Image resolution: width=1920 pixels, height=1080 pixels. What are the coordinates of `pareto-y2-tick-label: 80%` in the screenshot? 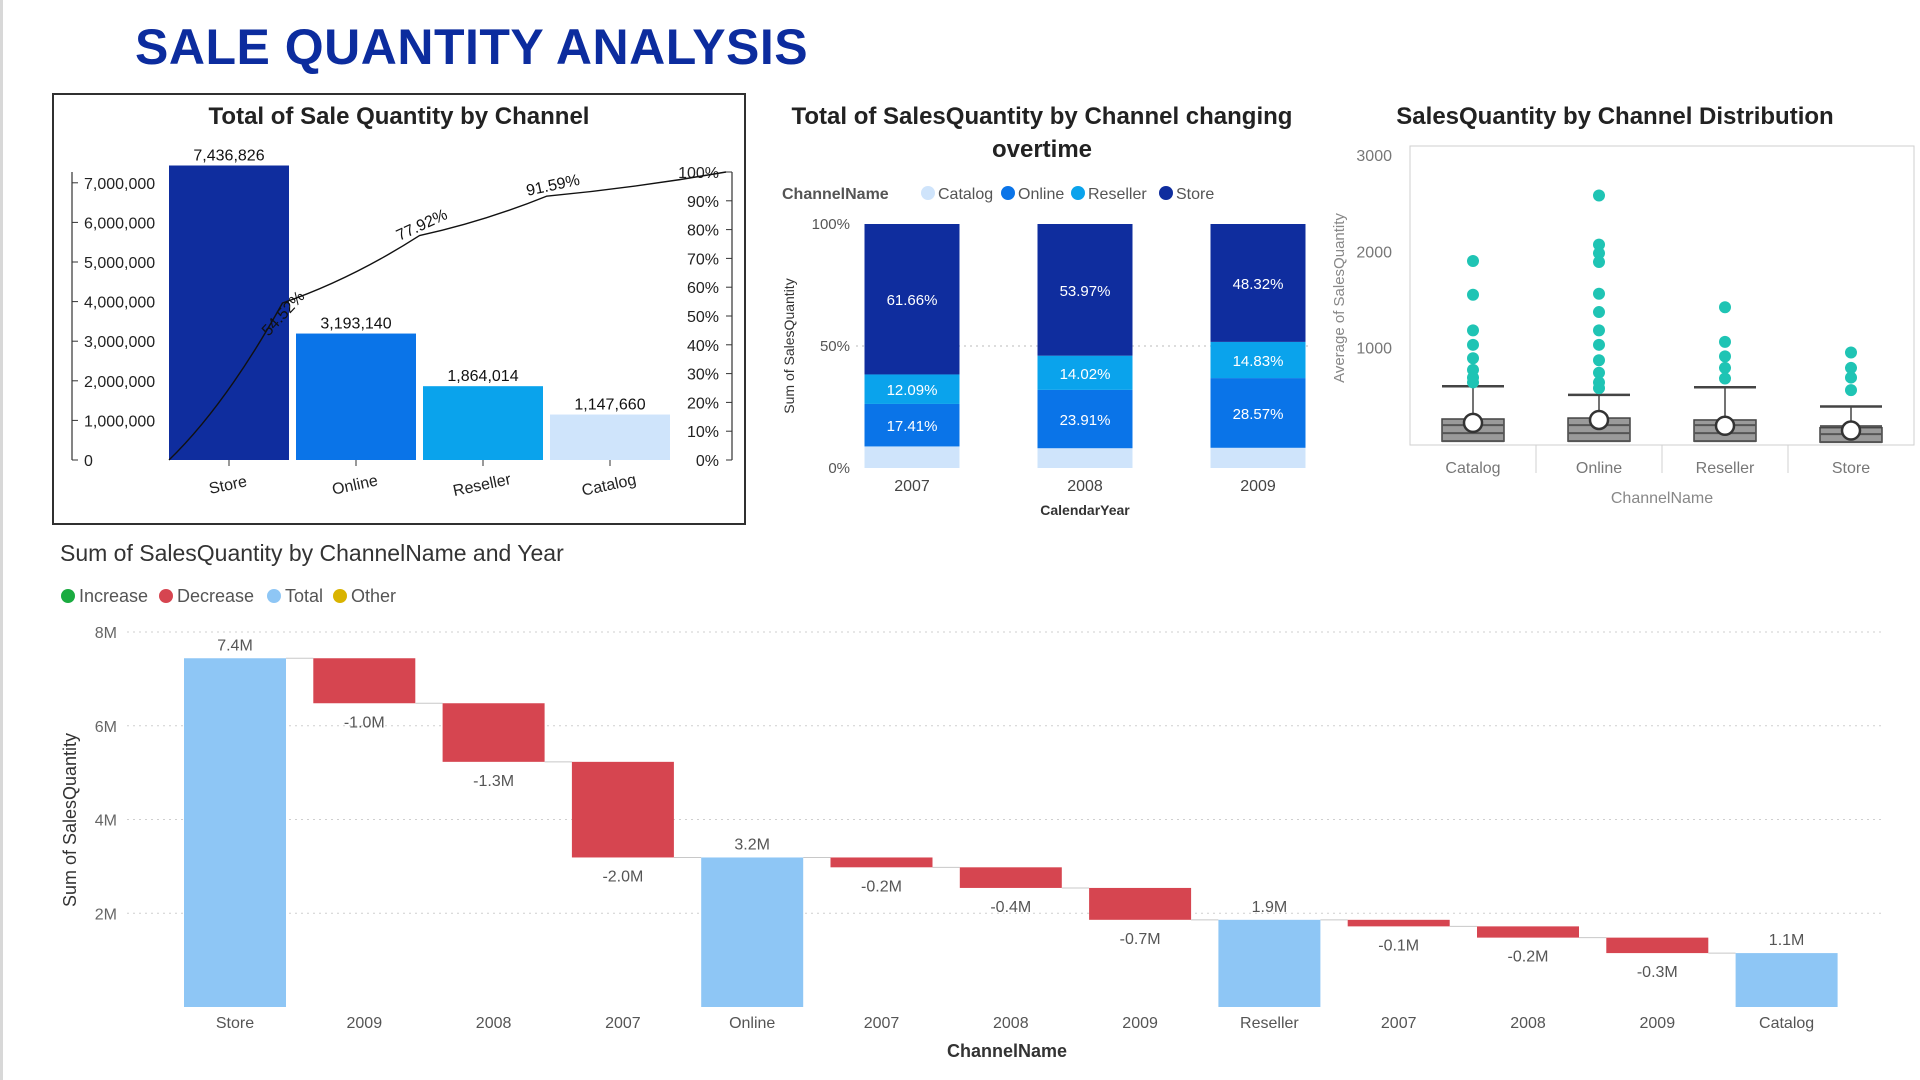 It's located at (703, 231).